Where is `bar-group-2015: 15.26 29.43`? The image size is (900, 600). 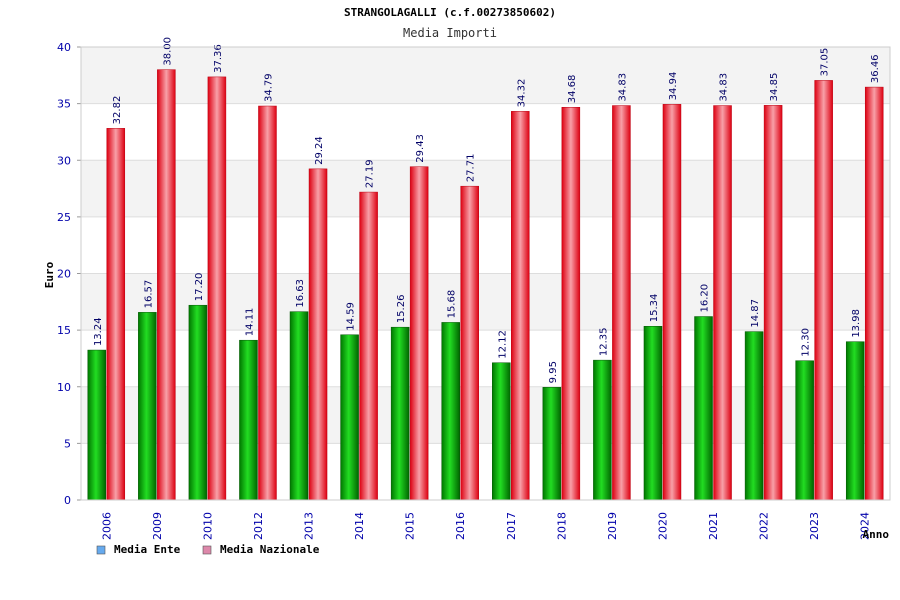
bar-group-2015: 15.26 29.43 is located at coordinates (409, 317).